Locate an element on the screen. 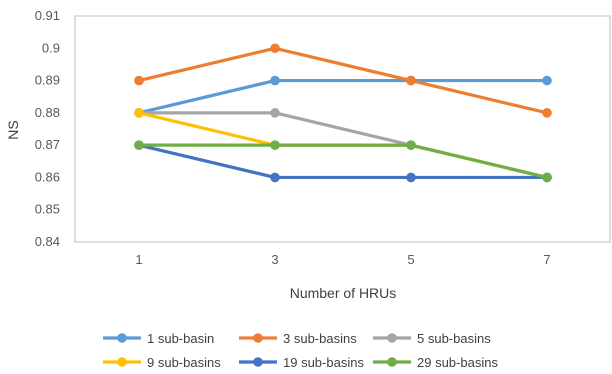 The width and height of the screenshot is (612, 374). x-tick-label: 7 is located at coordinates (546, 259).